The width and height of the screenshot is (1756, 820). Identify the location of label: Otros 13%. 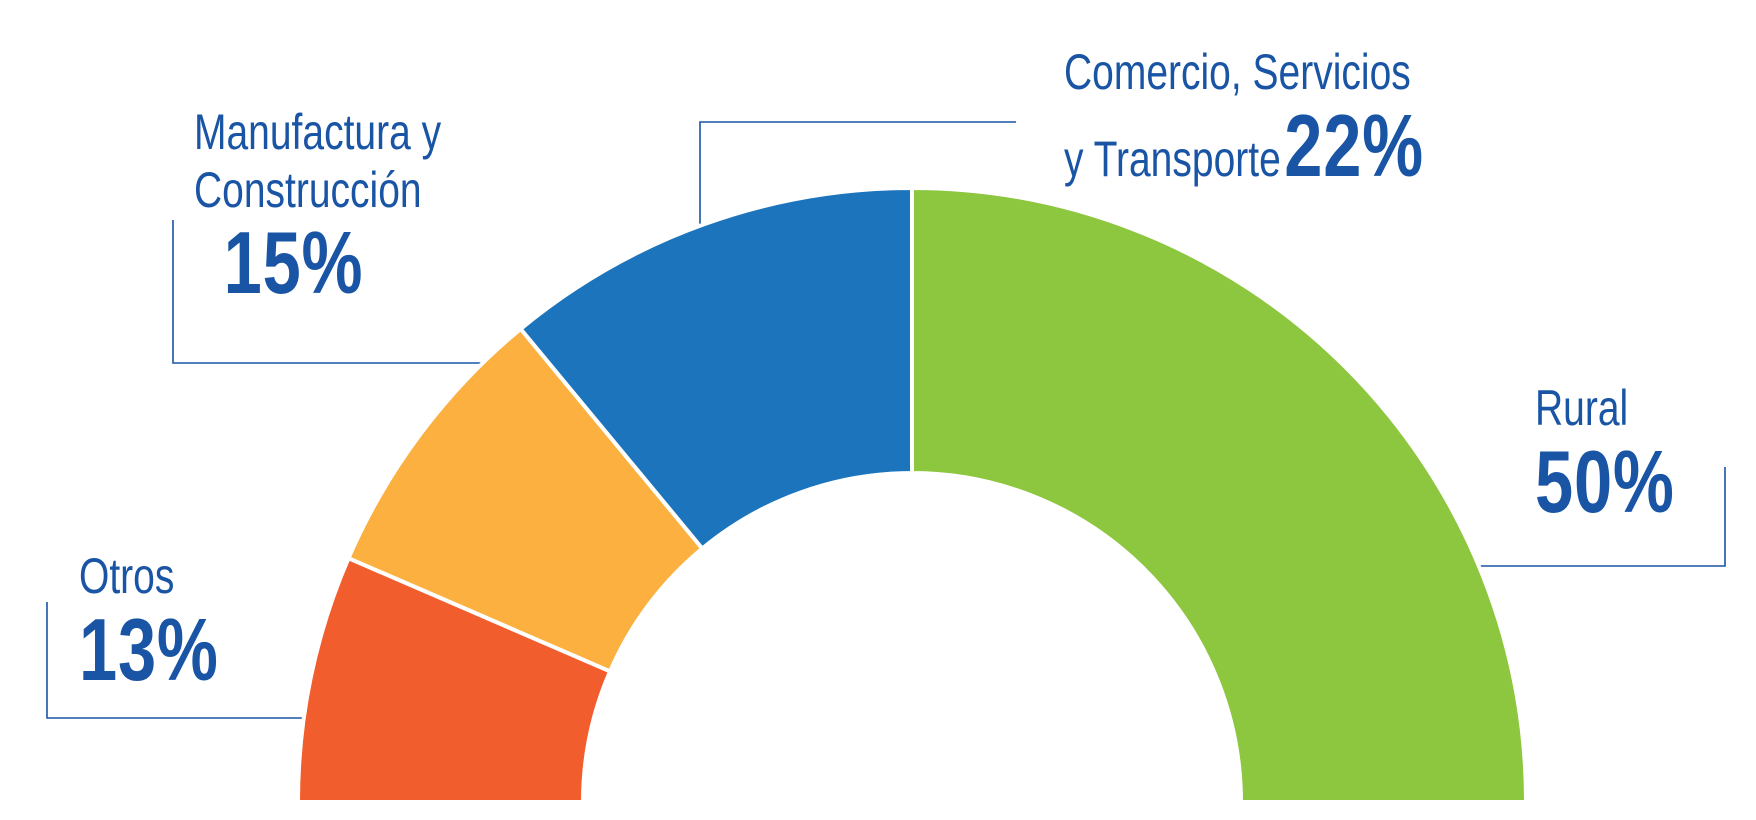
(196, 621).